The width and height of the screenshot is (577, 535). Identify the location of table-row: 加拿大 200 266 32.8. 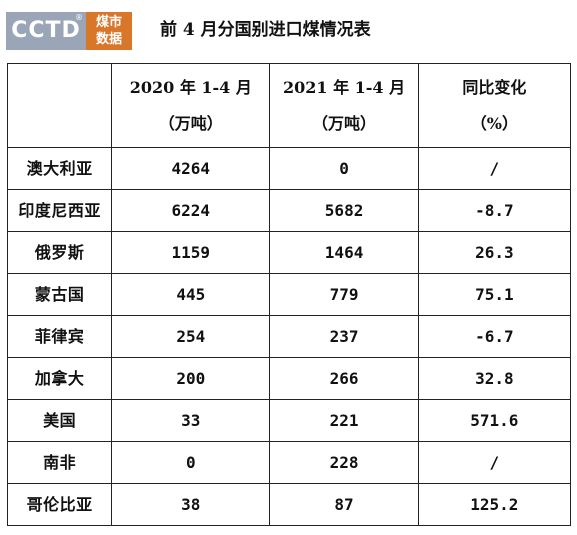
(289, 378).